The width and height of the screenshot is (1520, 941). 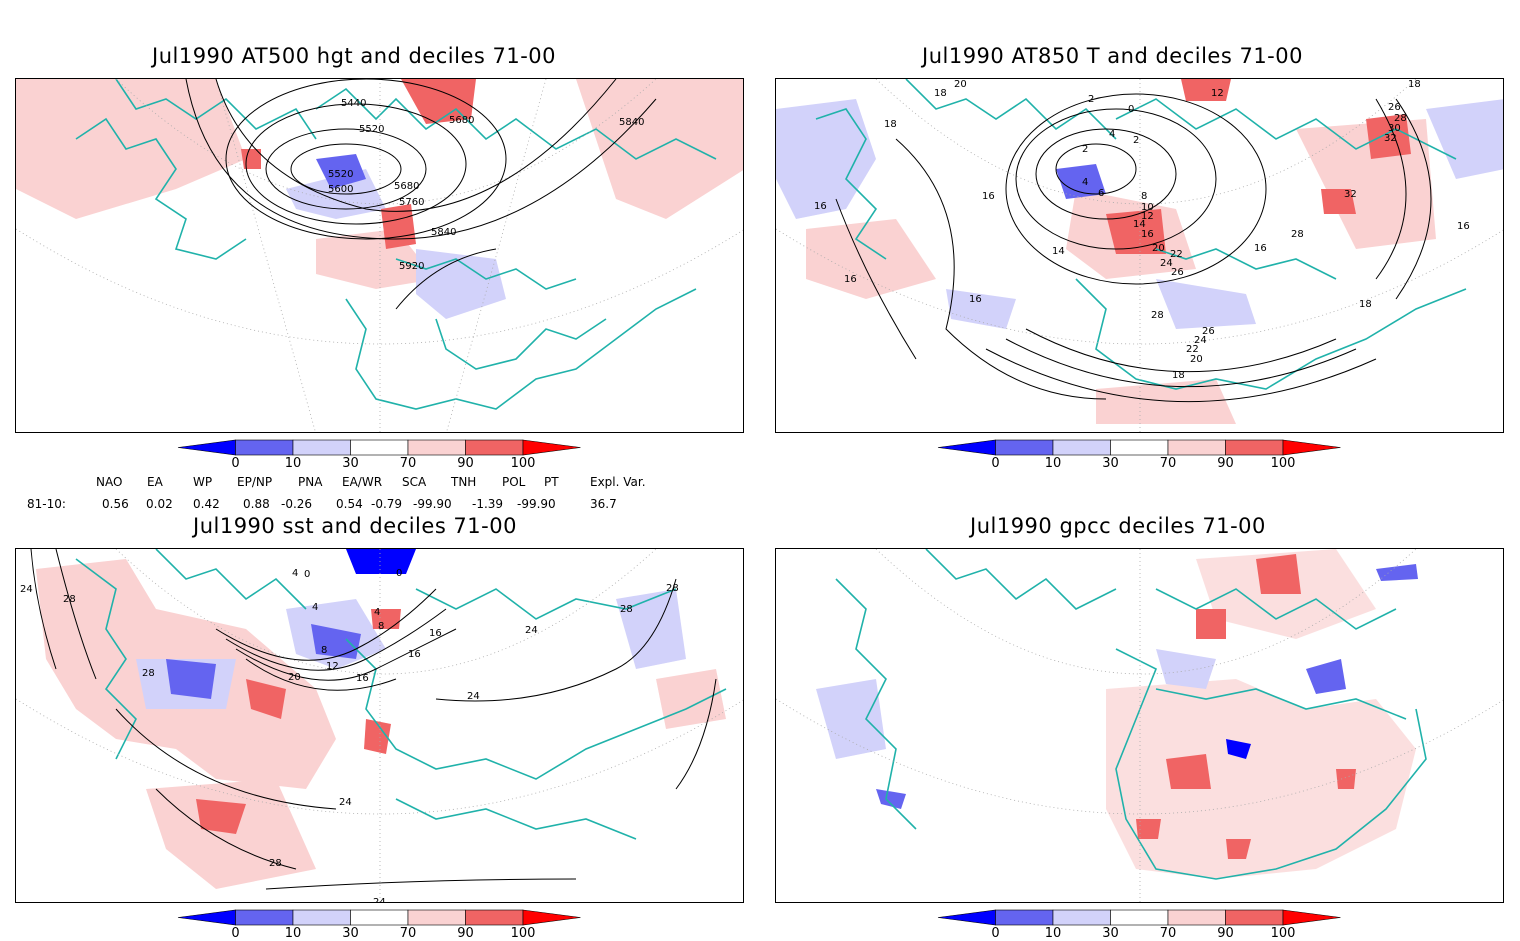 What do you see at coordinates (1178, 375) in the screenshot?
I see `contour-label: 18` at bounding box center [1178, 375].